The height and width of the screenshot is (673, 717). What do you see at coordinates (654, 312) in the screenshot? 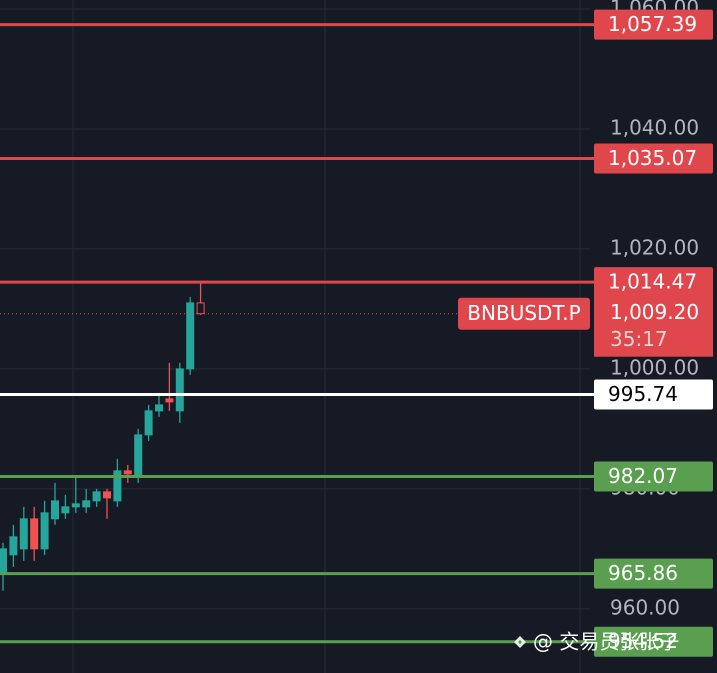
I see `last-price-label: 1,009.20` at bounding box center [654, 312].